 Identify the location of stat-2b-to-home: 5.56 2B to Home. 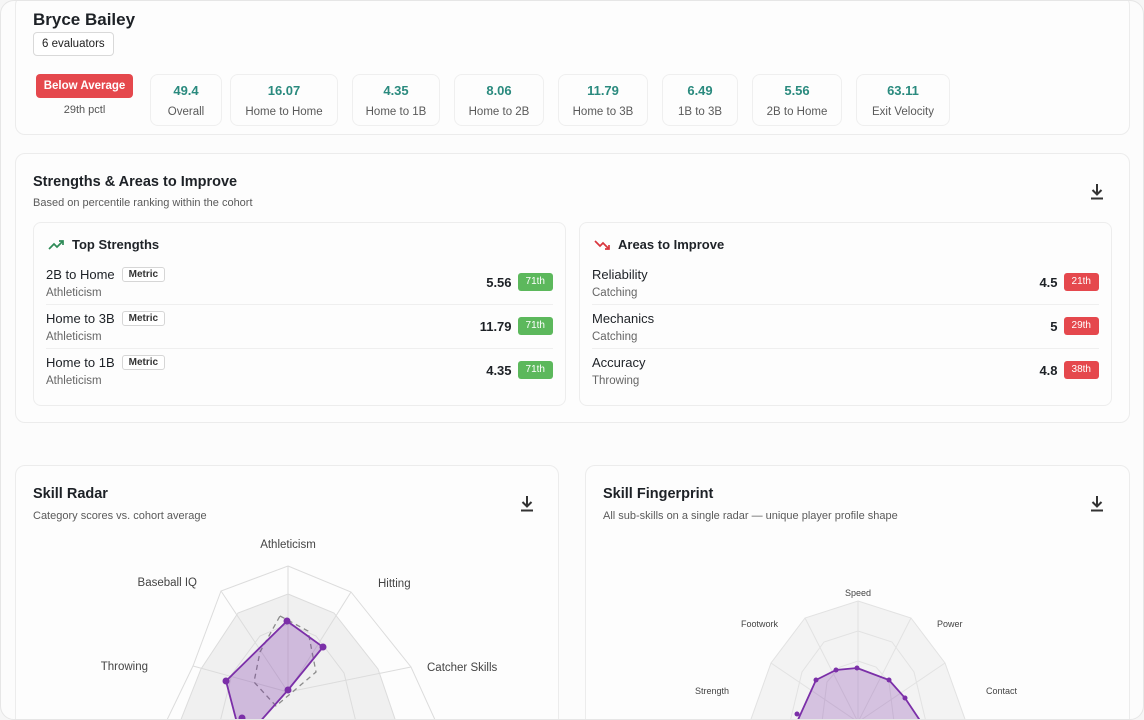
(797, 100).